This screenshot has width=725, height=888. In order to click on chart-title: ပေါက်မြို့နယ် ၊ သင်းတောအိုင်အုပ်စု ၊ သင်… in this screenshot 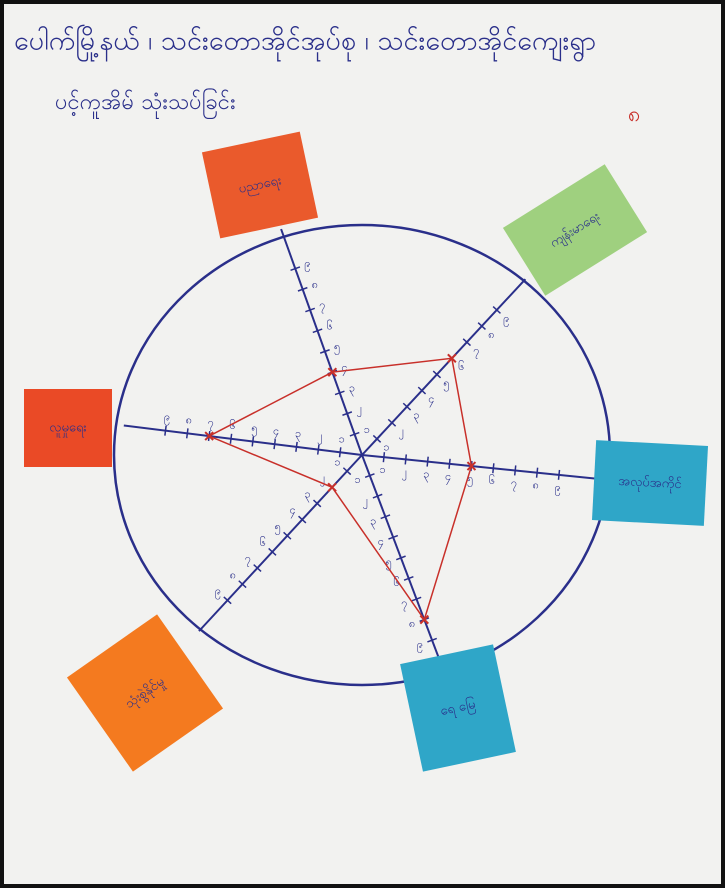, I will do `click(305, 43)`.